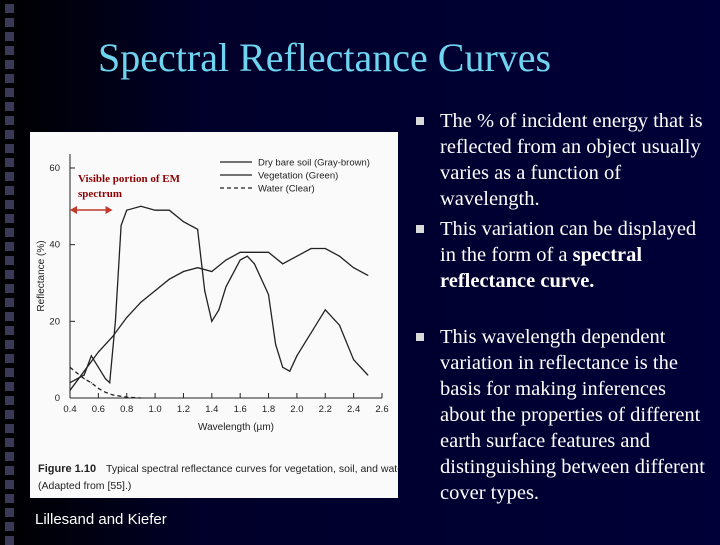 The image size is (720, 545). I want to click on x-tick-label: 2.0, so click(296, 409).